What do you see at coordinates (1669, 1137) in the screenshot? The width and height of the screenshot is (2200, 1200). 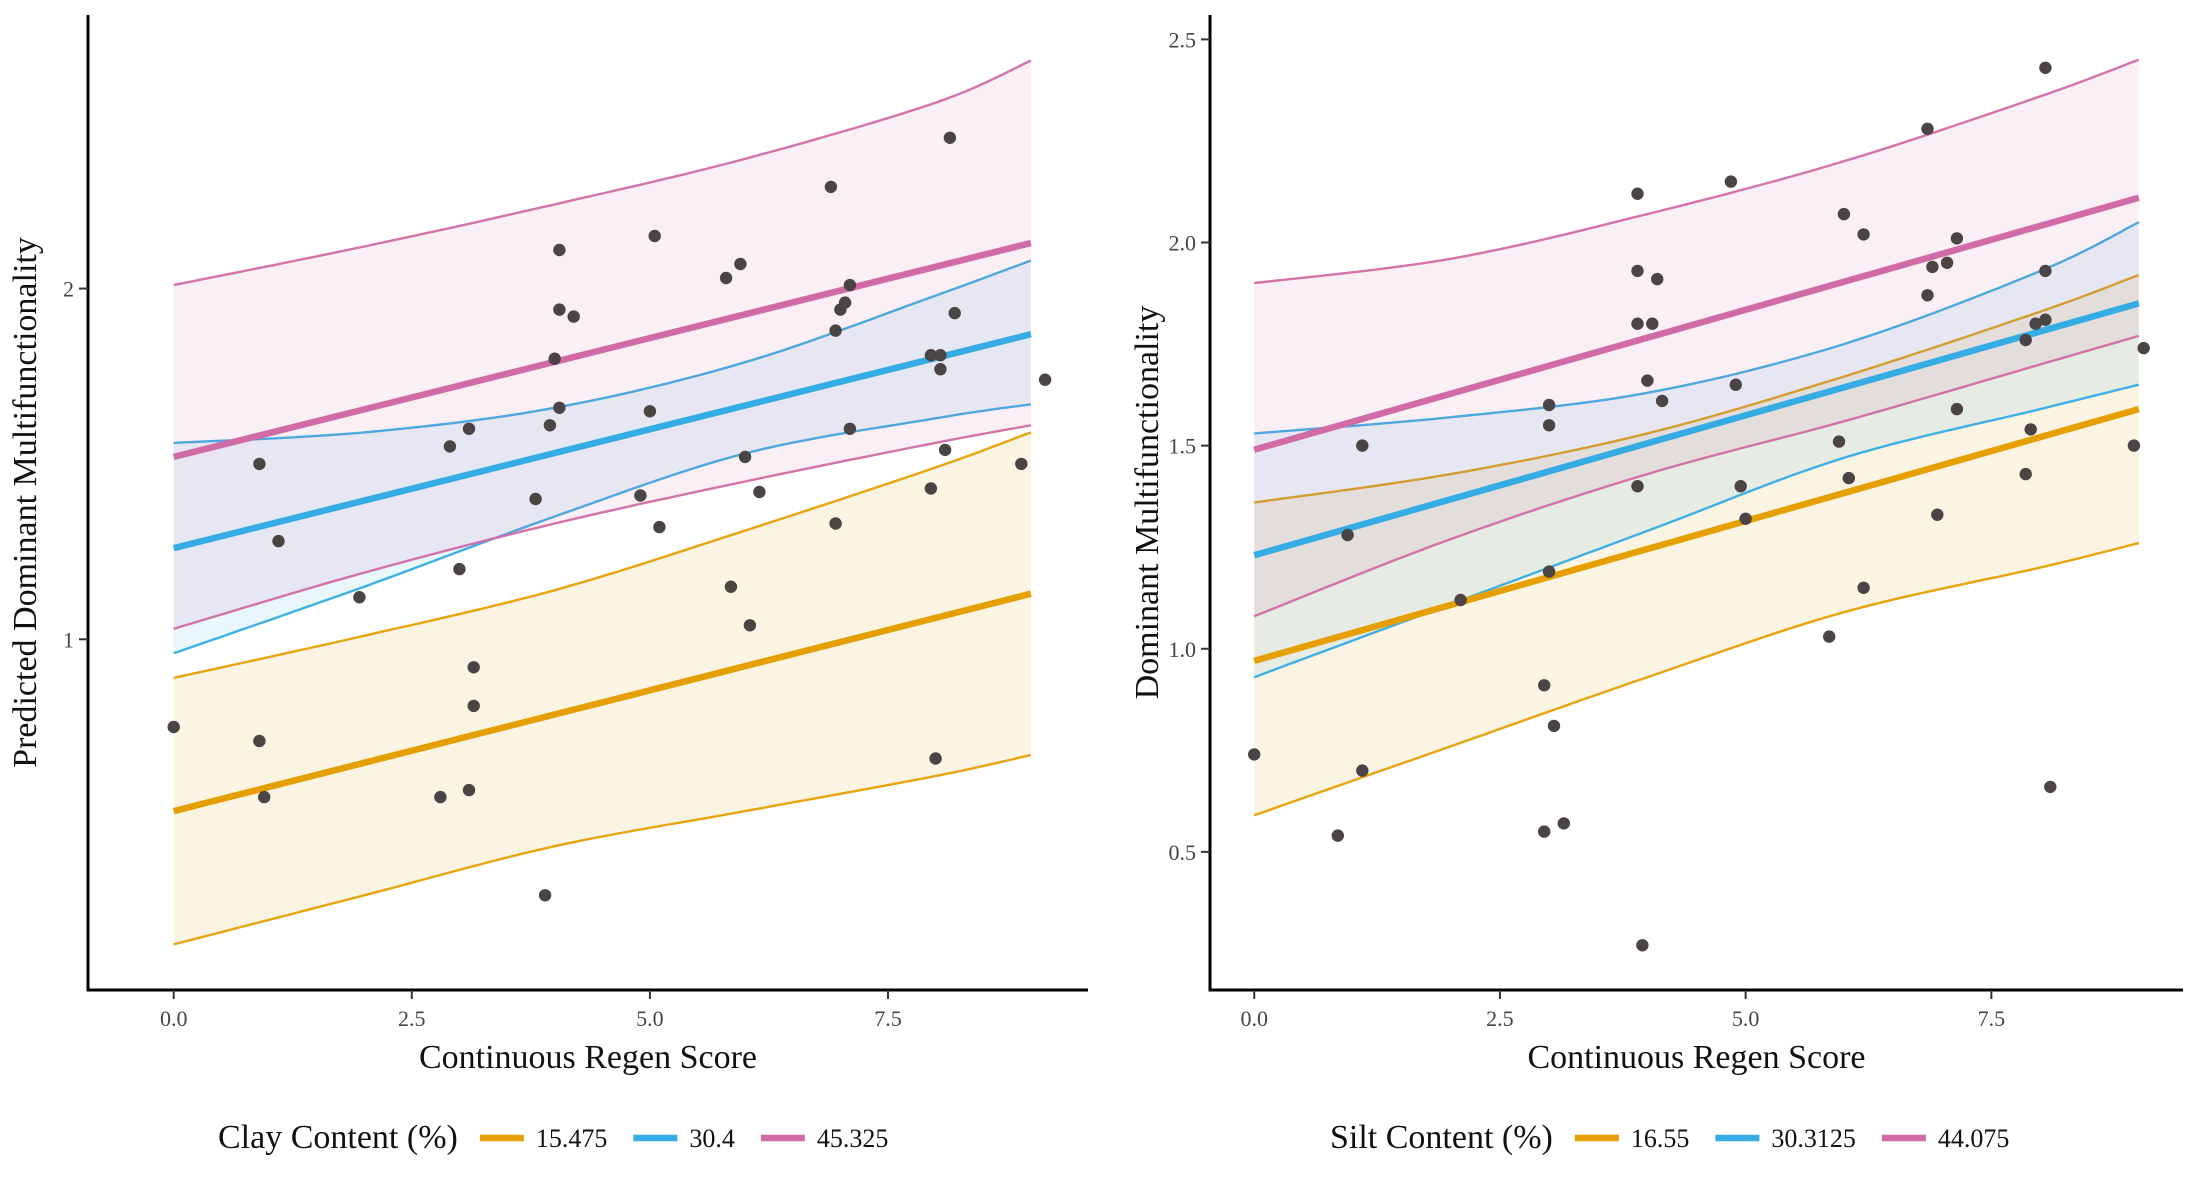 I see `legend: Silt Content (%) 16.55 30.3125 44.075` at bounding box center [1669, 1137].